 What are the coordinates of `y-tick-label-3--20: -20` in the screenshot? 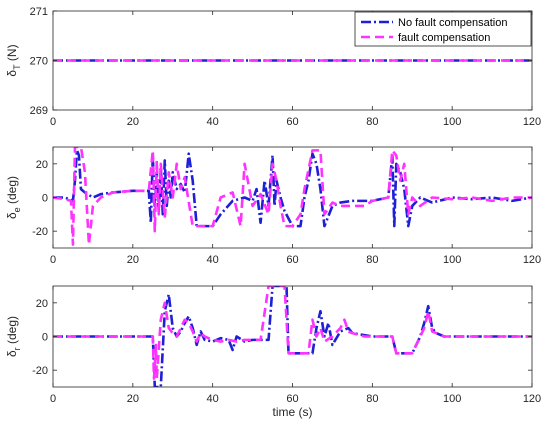 It's located at (40, 371).